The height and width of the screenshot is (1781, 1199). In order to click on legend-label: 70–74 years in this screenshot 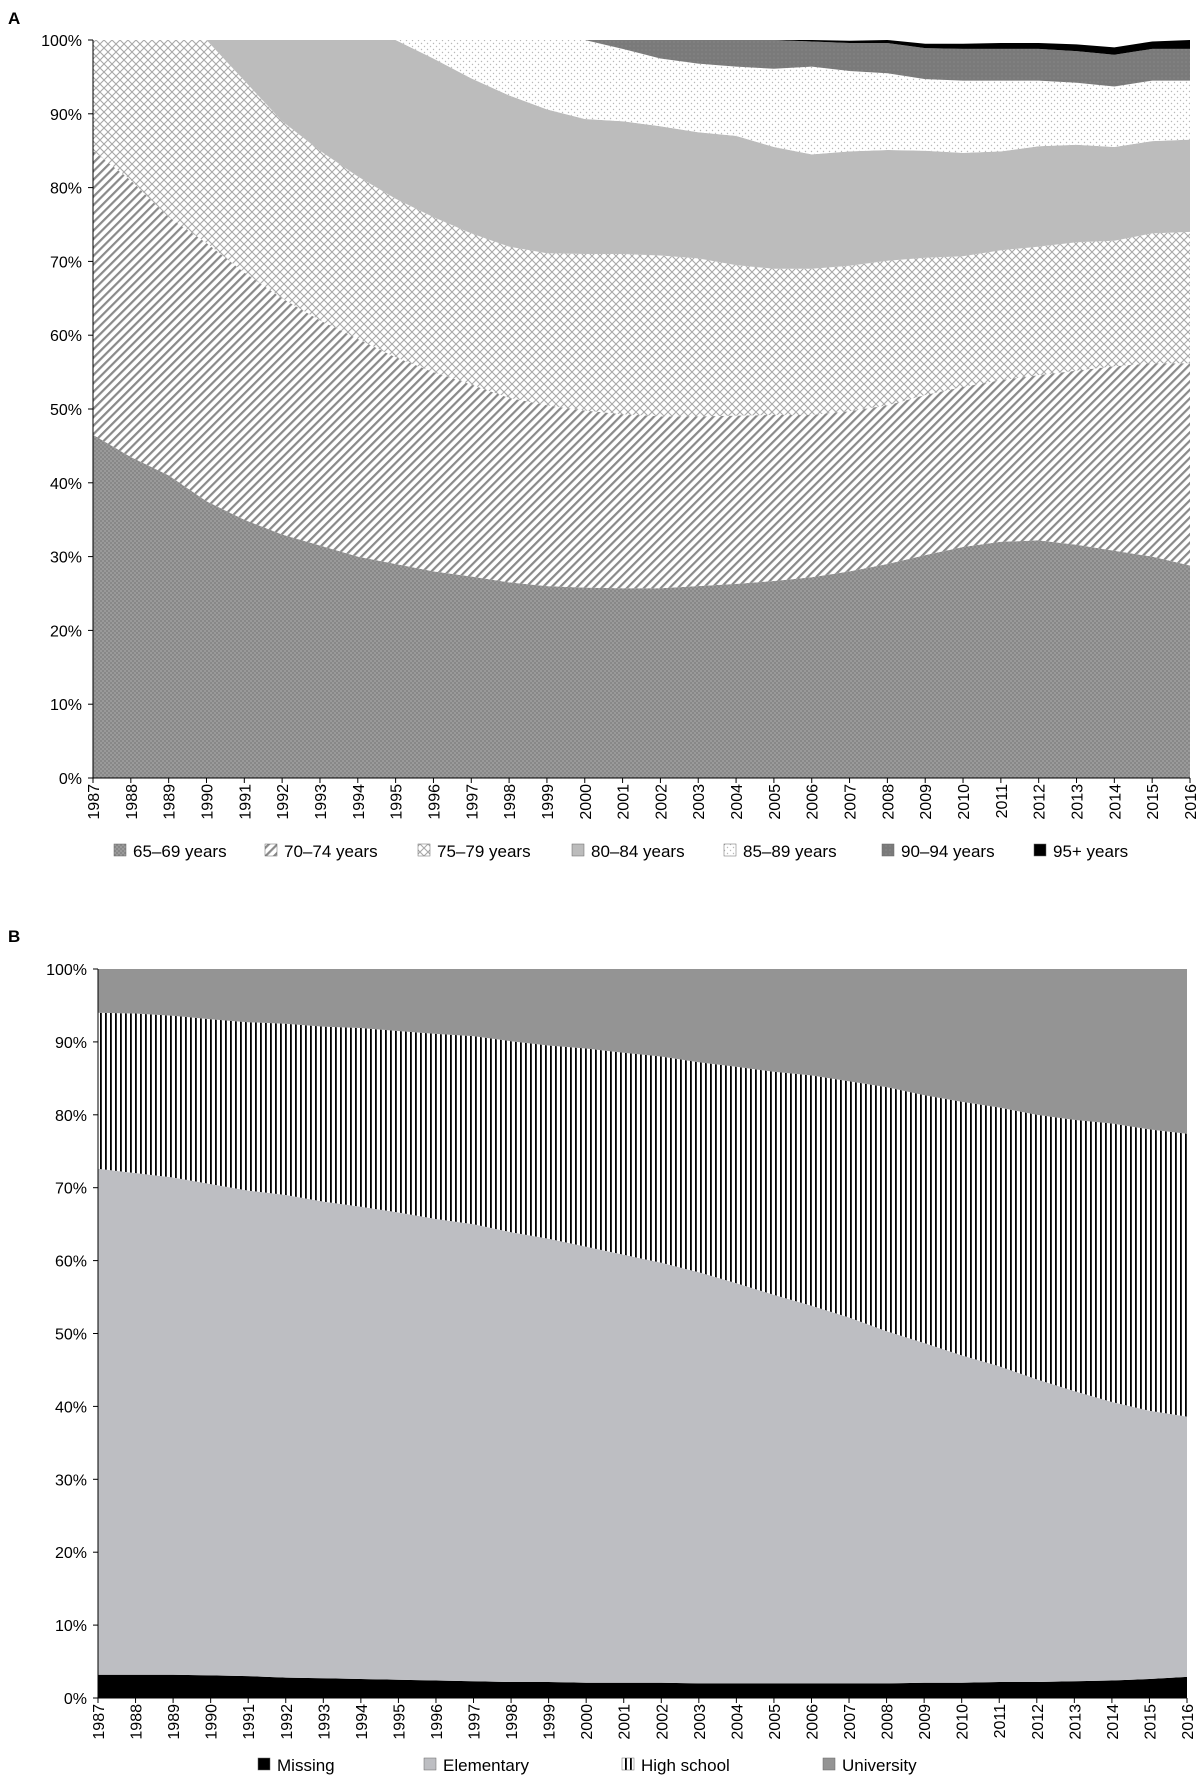, I will do `click(331, 851)`.